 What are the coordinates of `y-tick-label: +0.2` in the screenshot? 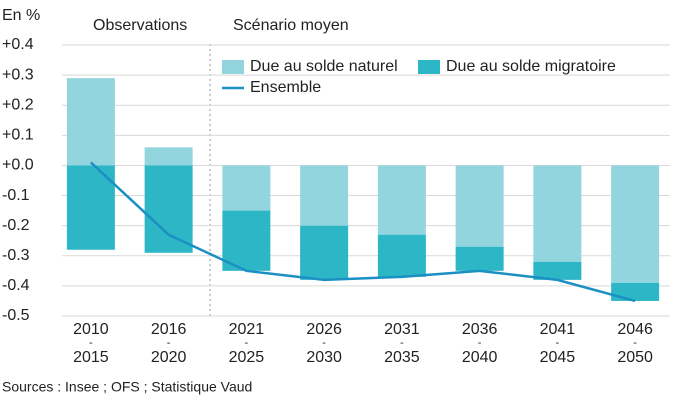 It's located at (18, 104).